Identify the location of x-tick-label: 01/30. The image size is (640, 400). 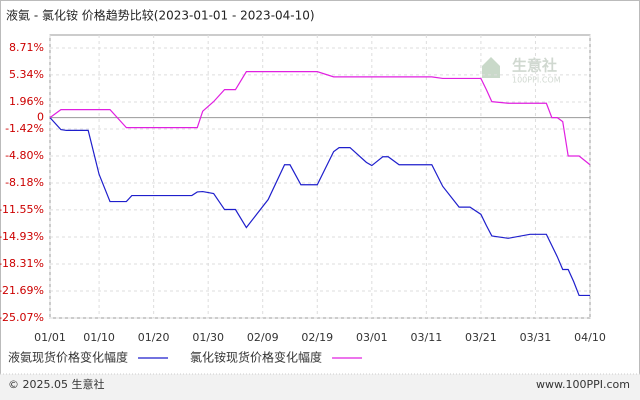
(208, 337).